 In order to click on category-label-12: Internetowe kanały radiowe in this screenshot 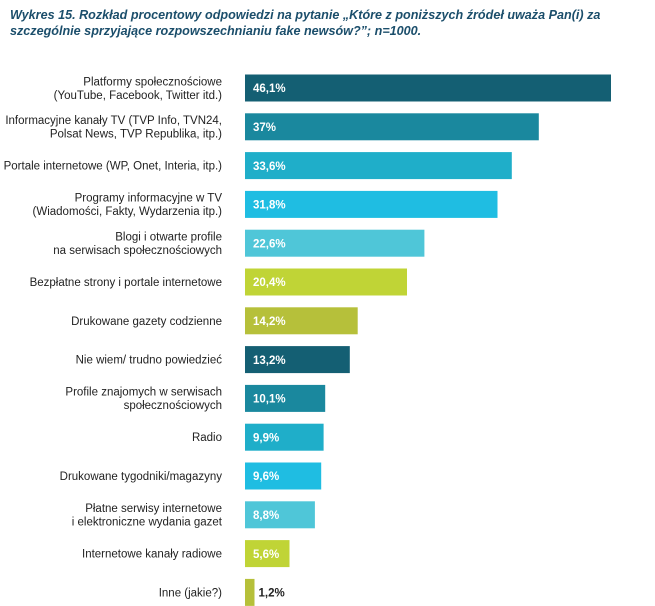, I will do `click(152, 555)`.